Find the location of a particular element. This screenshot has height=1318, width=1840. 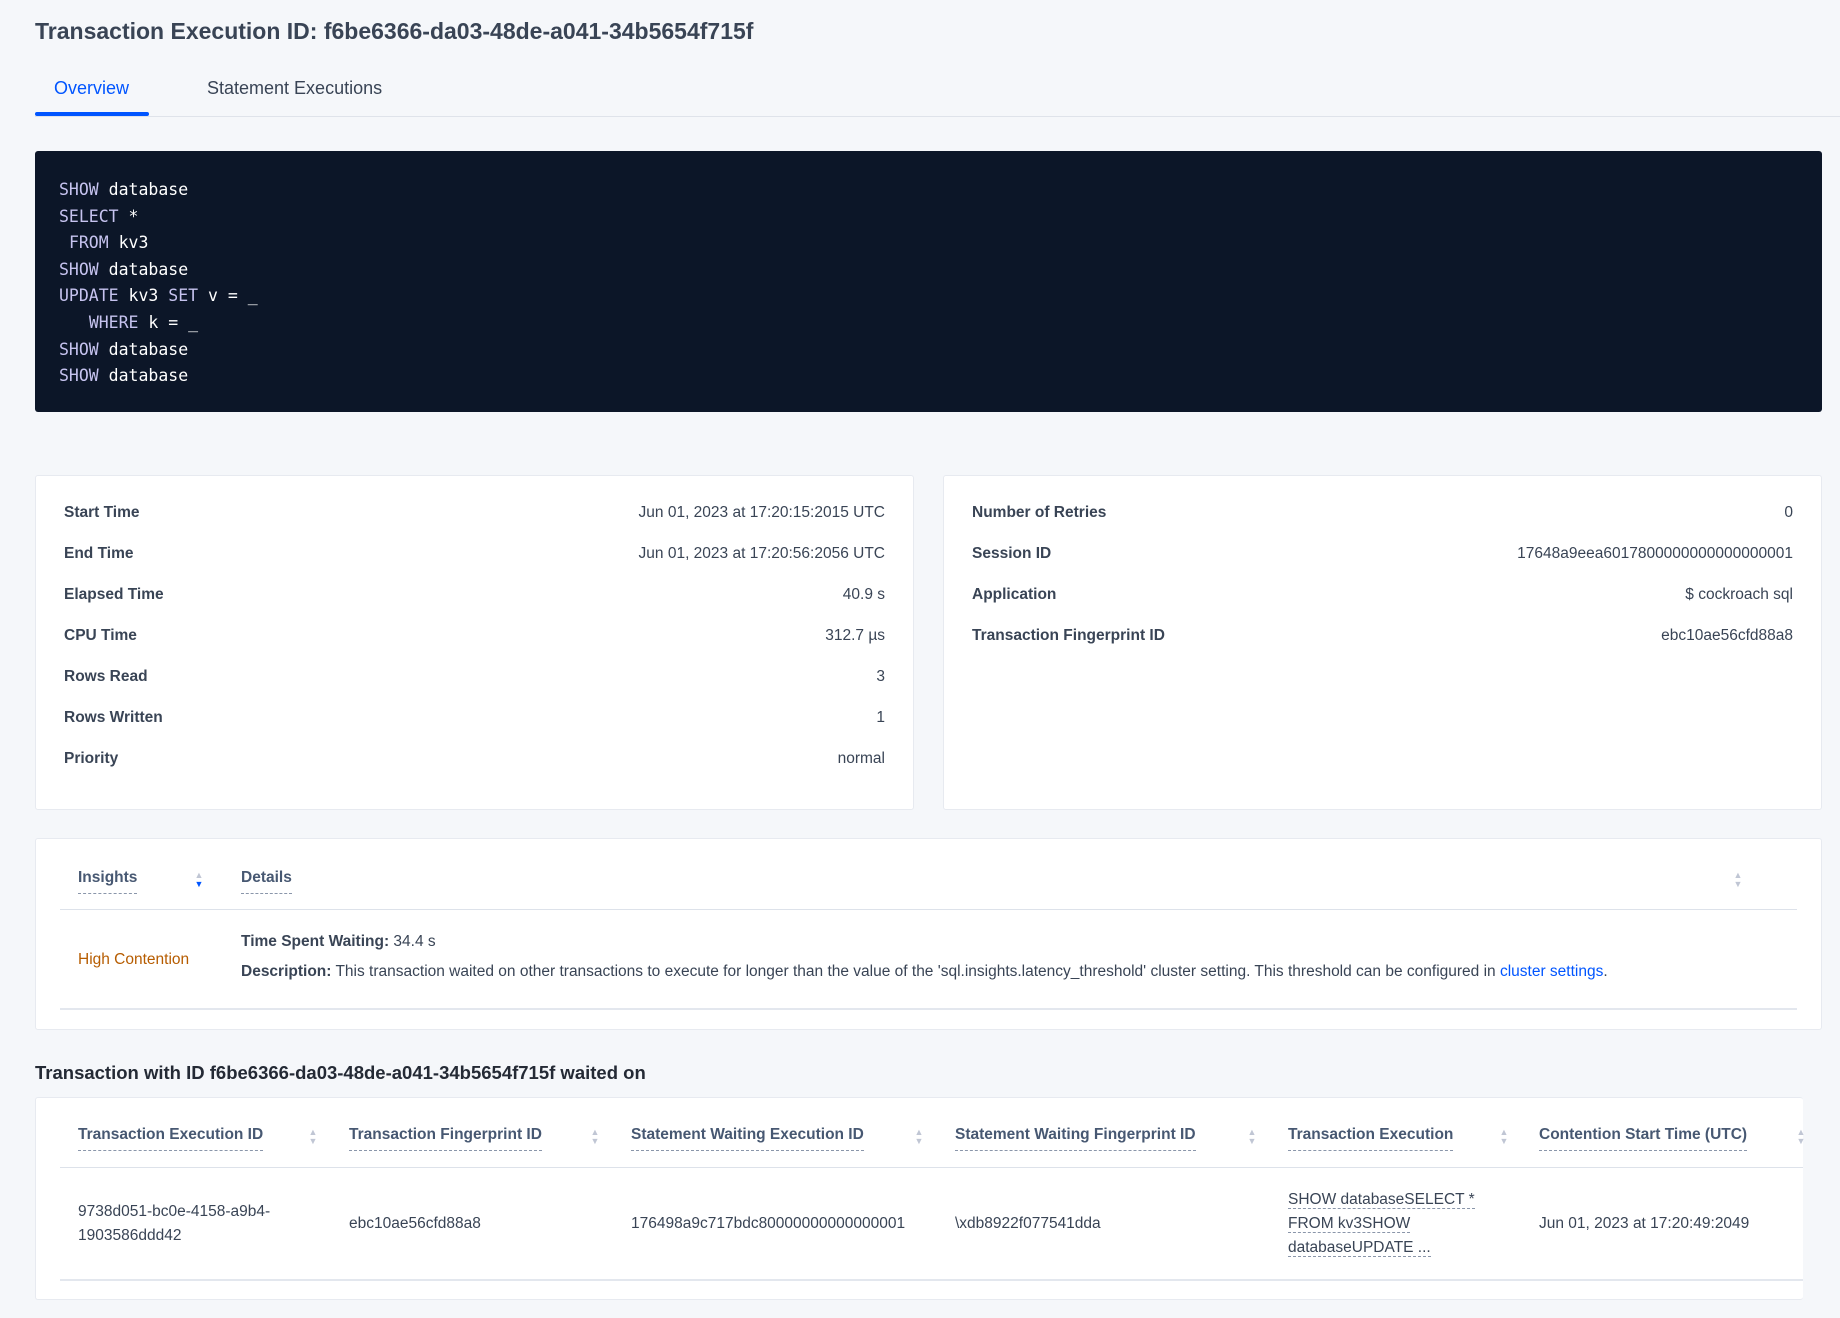

detail-row: CPU Time 312.7 µs is located at coordinates (474, 639).